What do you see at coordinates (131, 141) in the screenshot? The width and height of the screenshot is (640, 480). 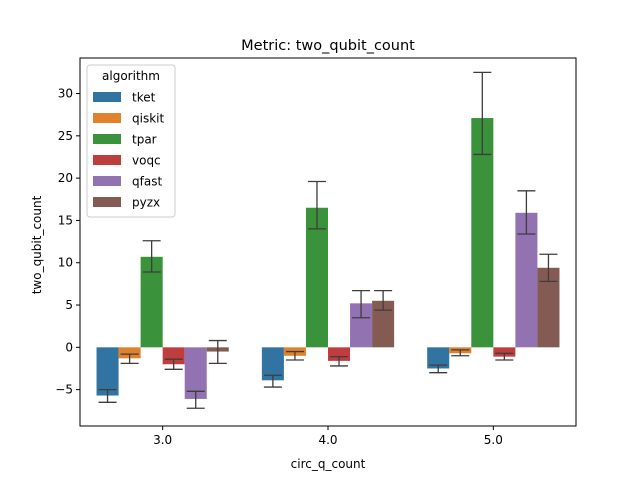 I see `legend: algorithm tket qiskit tpar voqc qfast pyzx` at bounding box center [131, 141].